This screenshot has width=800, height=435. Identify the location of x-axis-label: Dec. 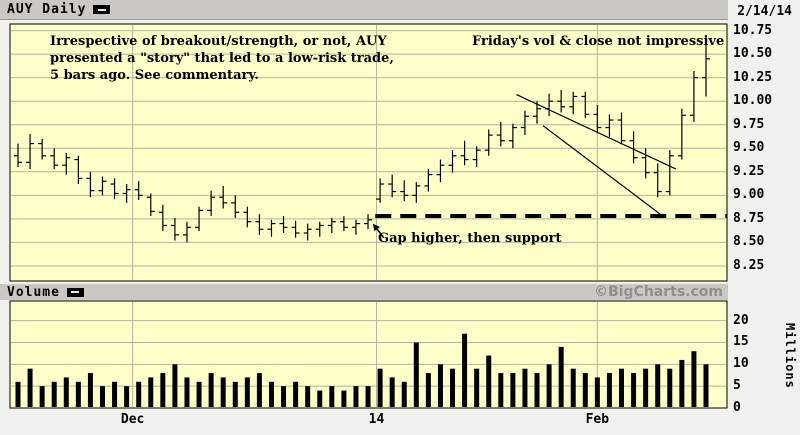
(132, 419).